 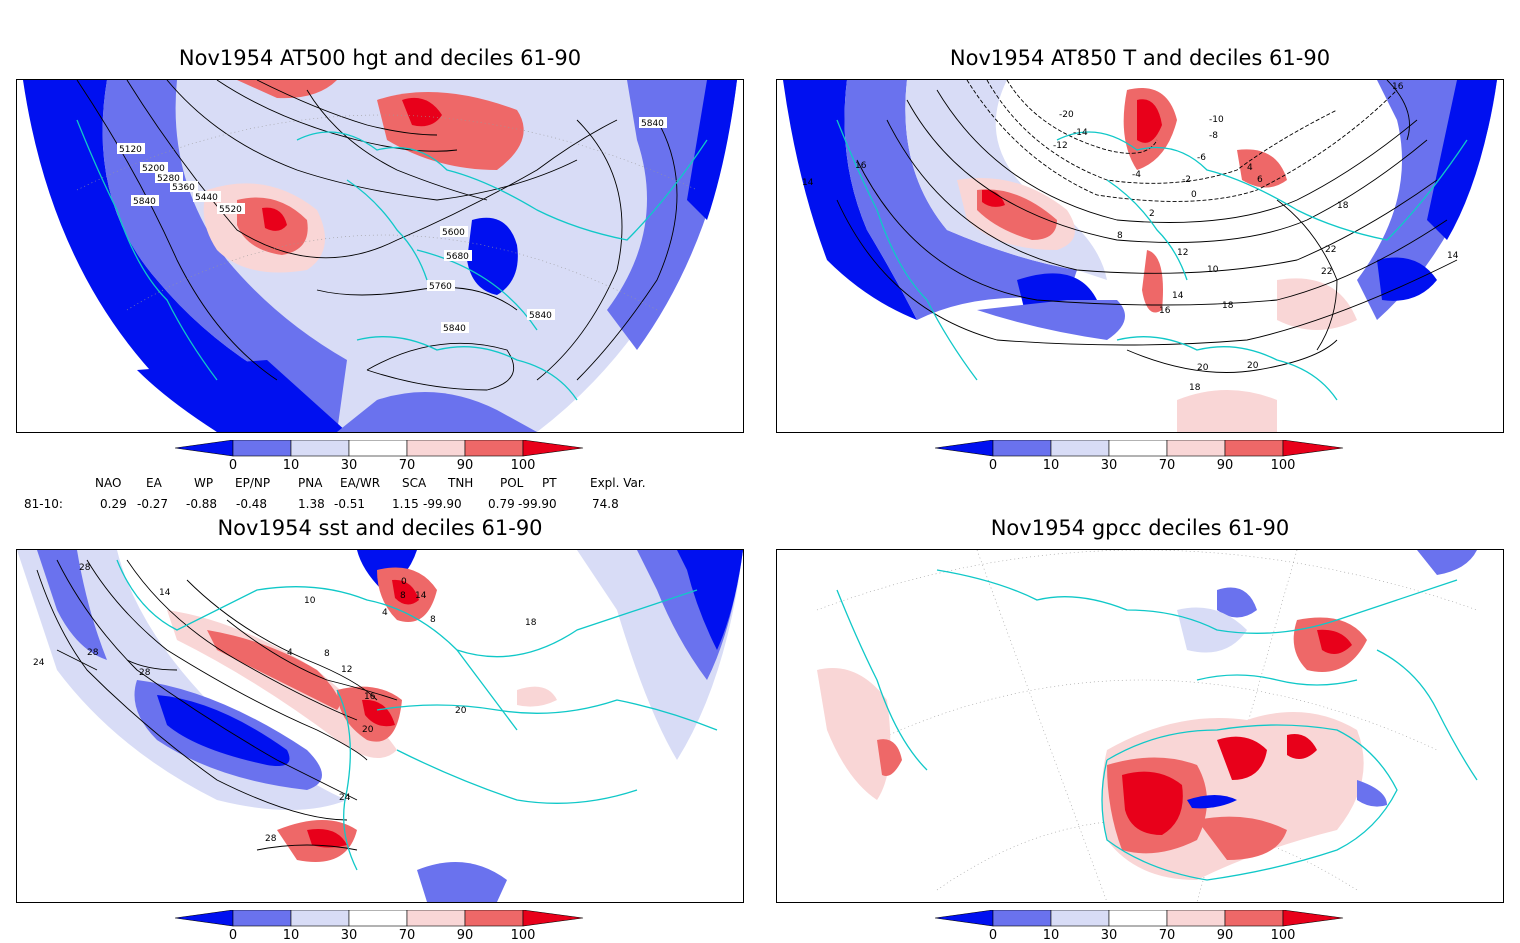 I want to click on decile-above-arctic, so click(x=287, y=89).